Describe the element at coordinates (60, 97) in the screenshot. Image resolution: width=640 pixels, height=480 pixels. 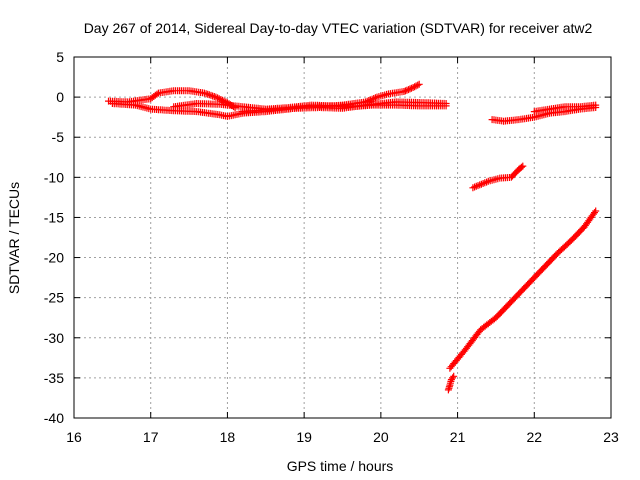
I see `y-tick-label: 0` at that location.